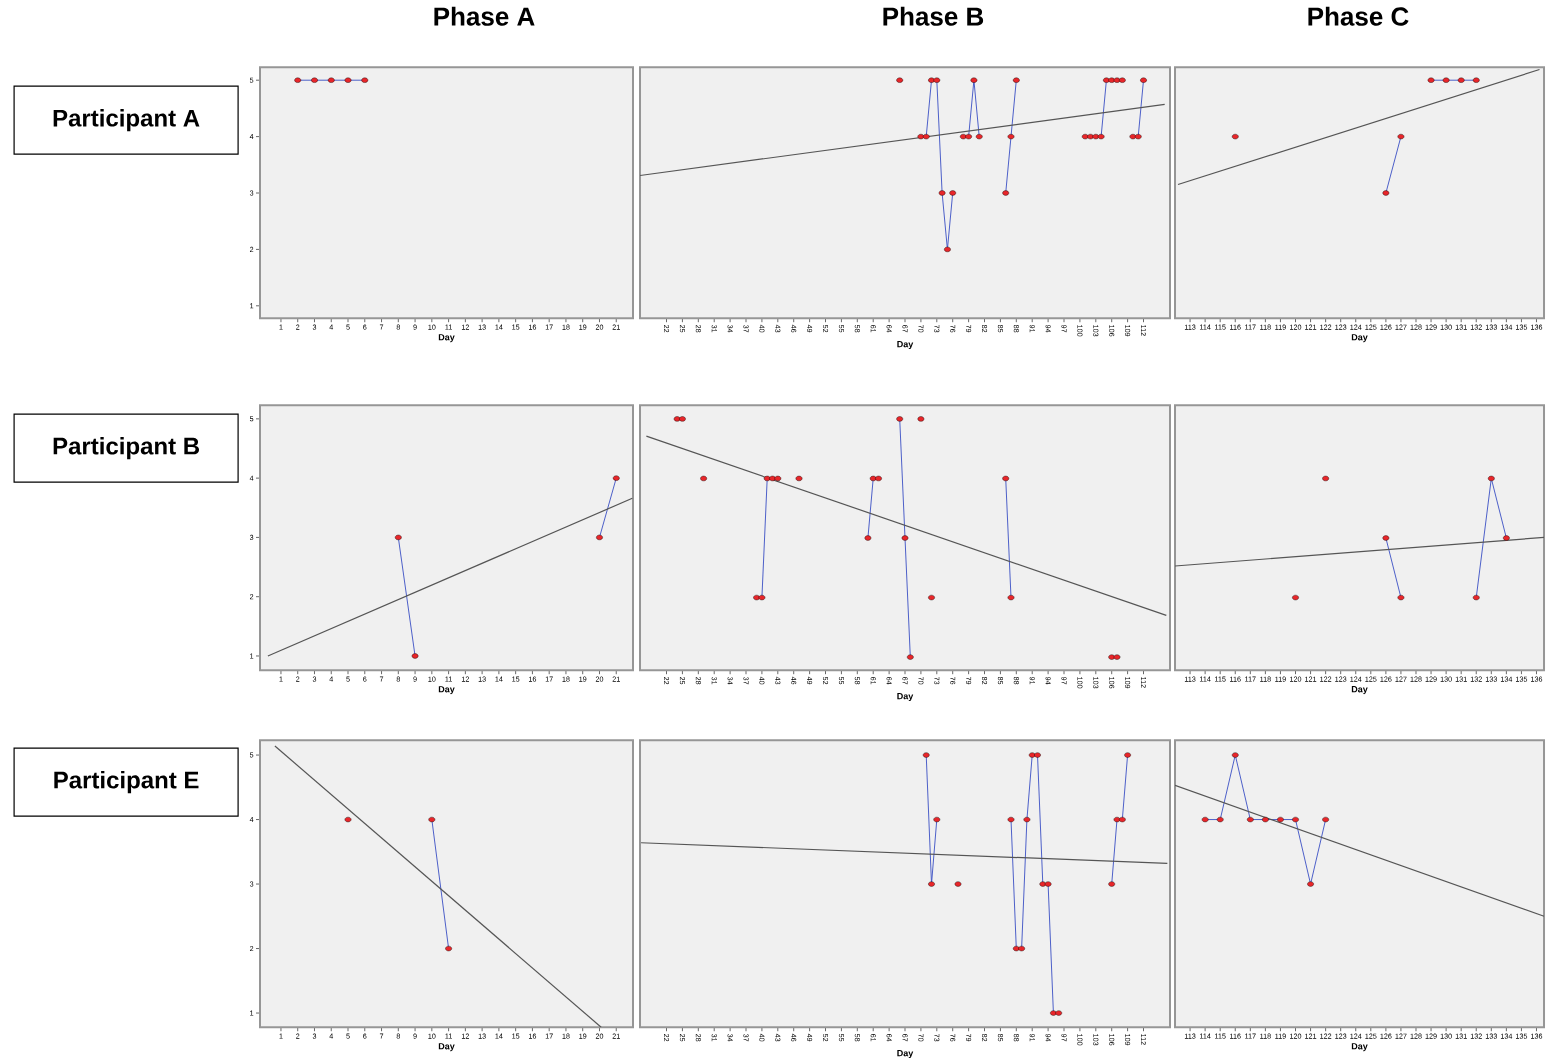 The height and width of the screenshot is (1063, 1547). Describe the element at coordinates (126, 120) in the screenshot. I see `y-axis-title: Participant A` at that location.